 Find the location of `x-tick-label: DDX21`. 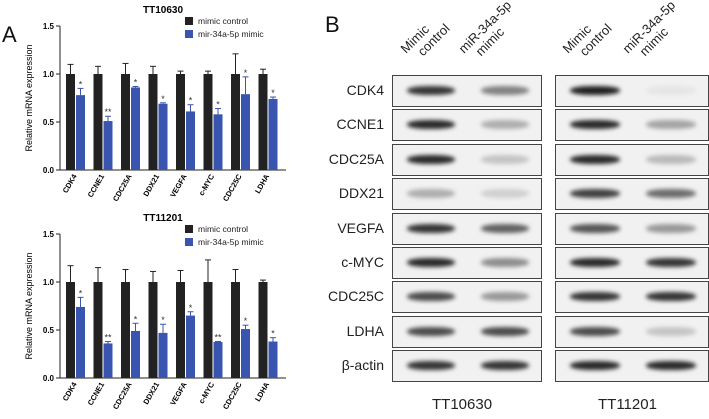

x-tick-label: DDX21 is located at coordinates (151, 185).